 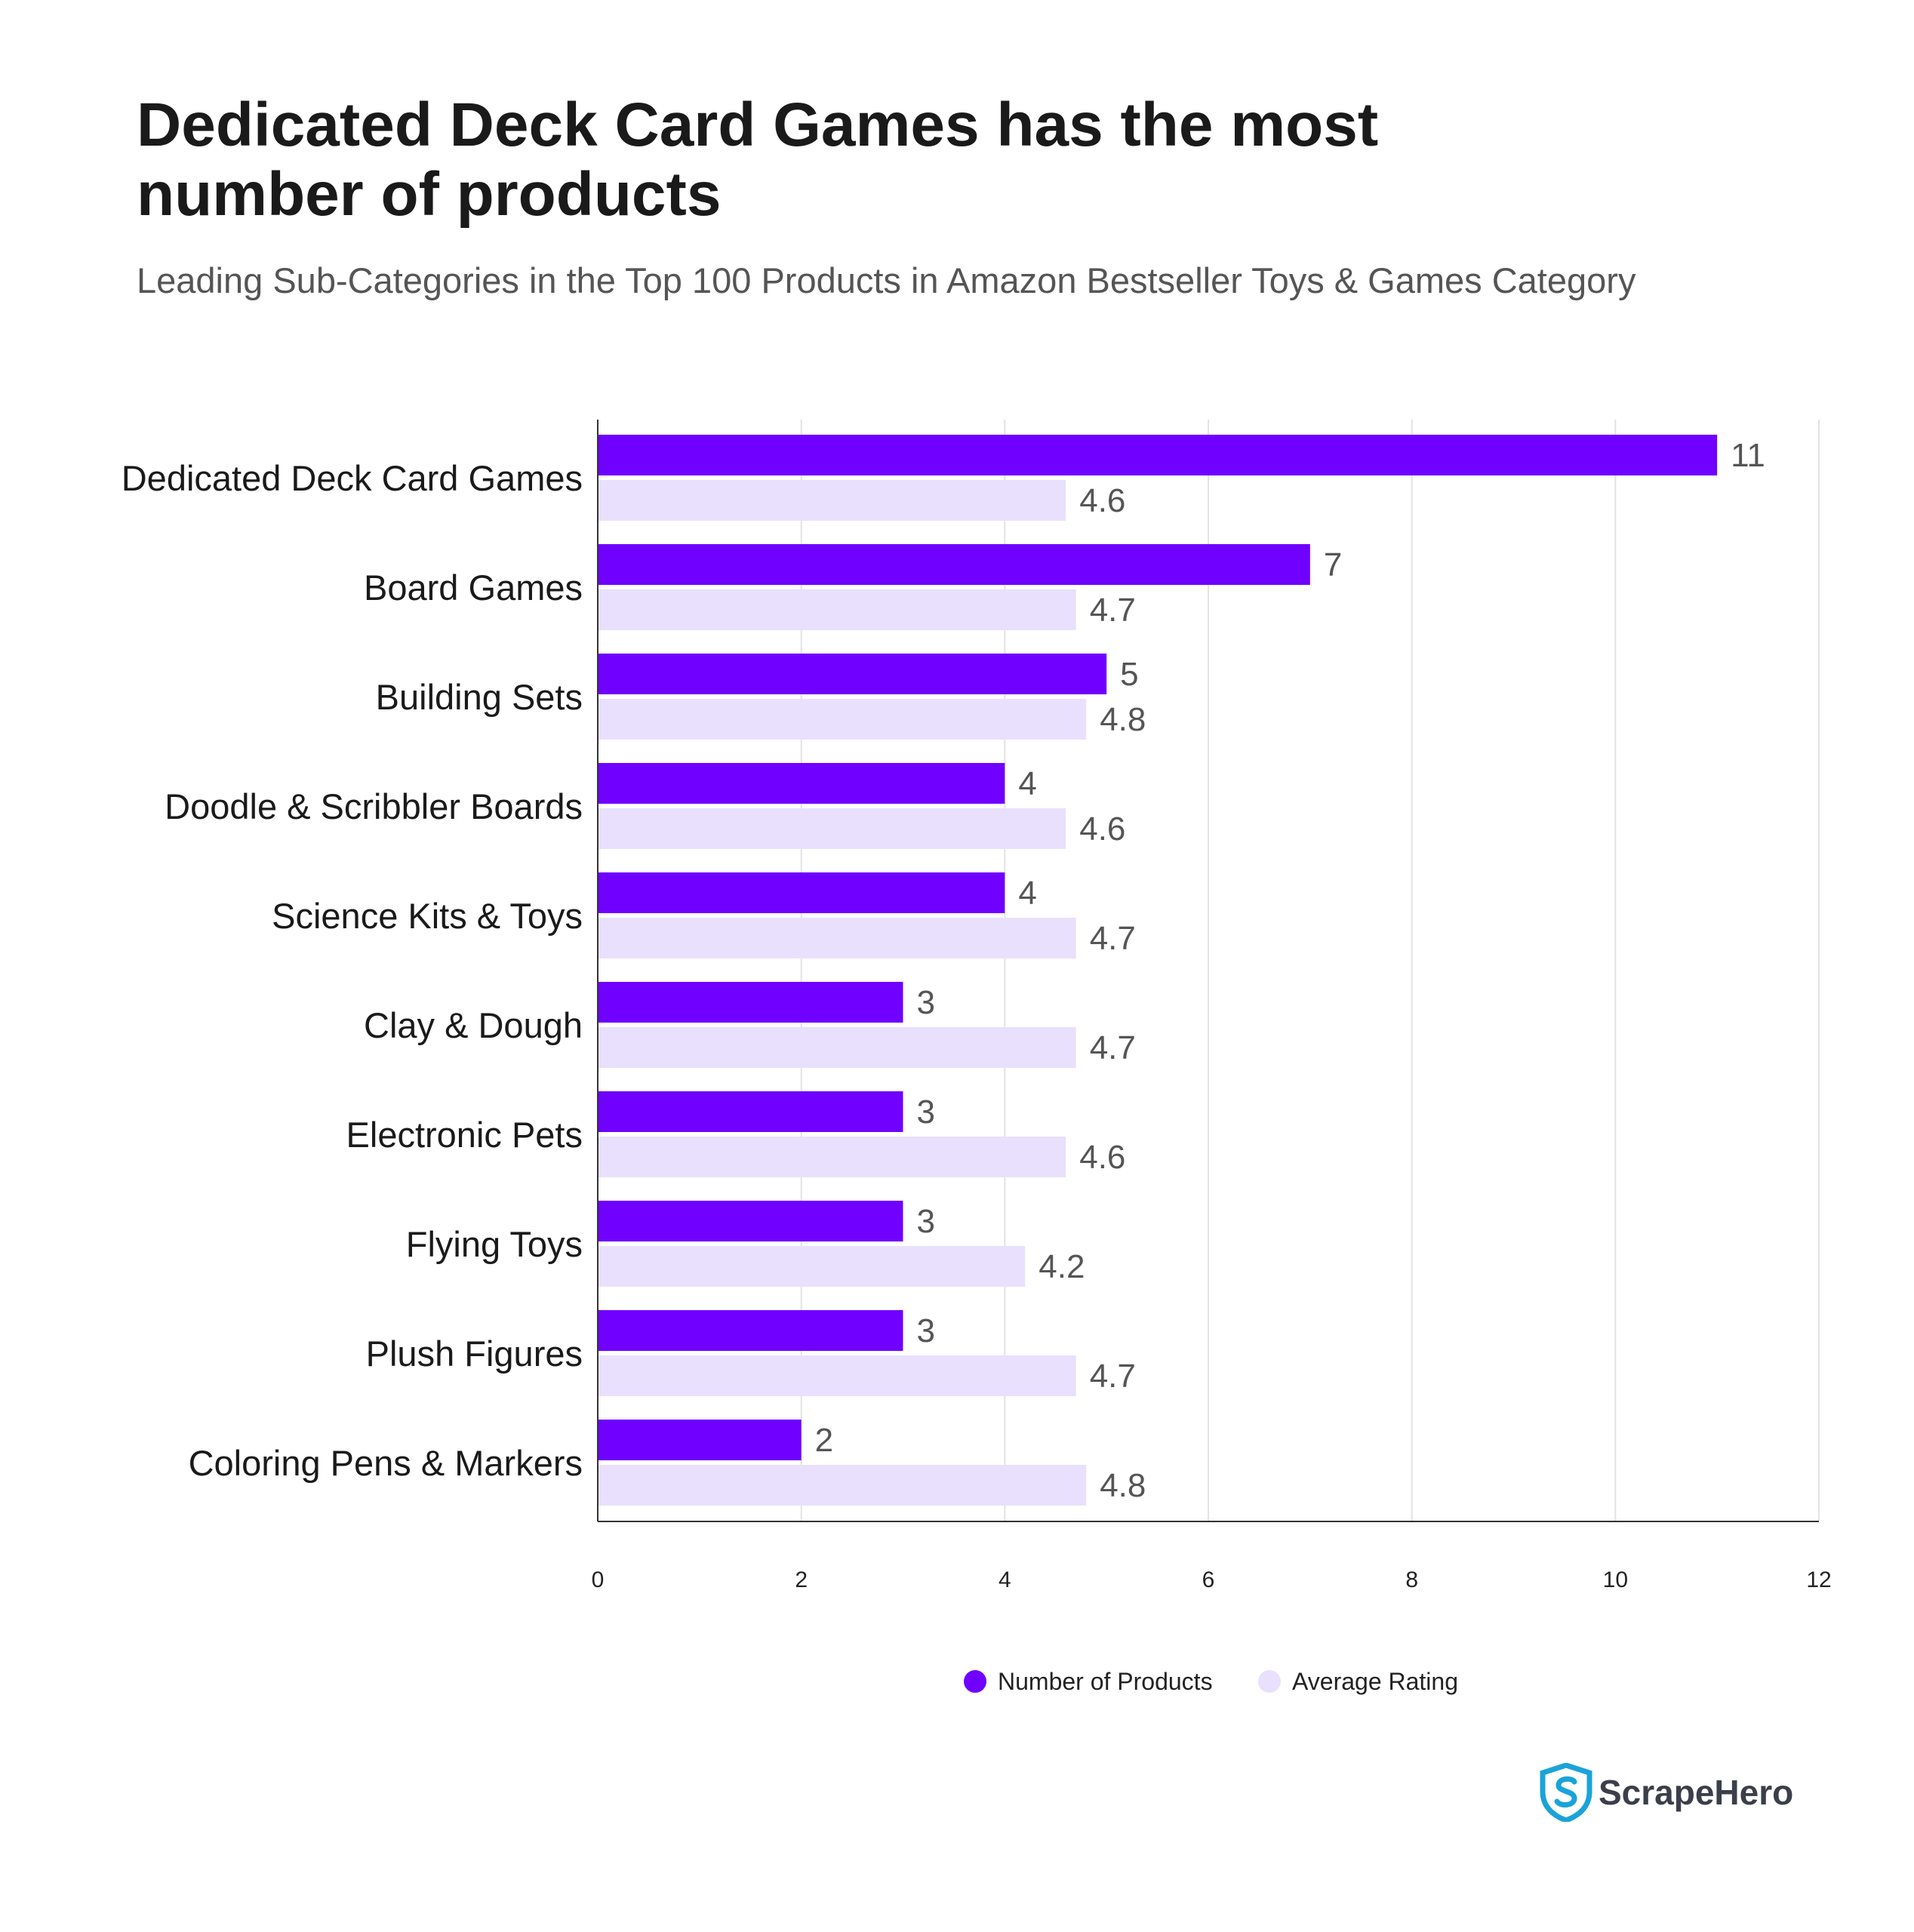 What do you see at coordinates (1615, 1579) in the screenshot?
I see `x-tick-label: 10` at bounding box center [1615, 1579].